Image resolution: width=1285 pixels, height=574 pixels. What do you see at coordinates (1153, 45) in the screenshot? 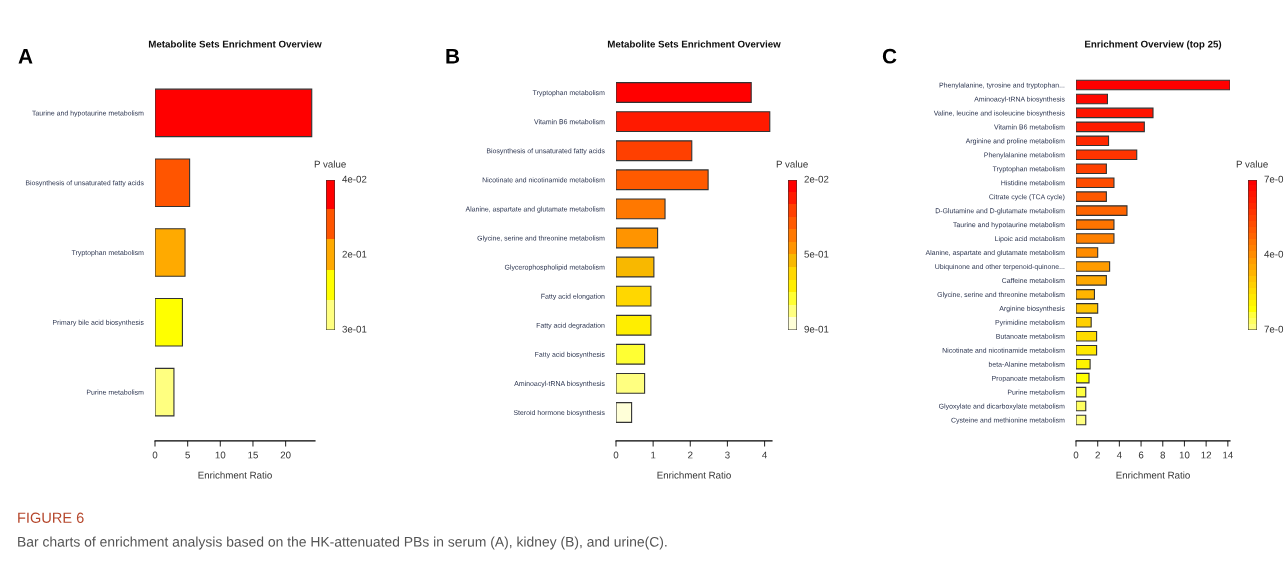
I see `chart-title: Enrichment Overview (top 25)` at bounding box center [1153, 45].